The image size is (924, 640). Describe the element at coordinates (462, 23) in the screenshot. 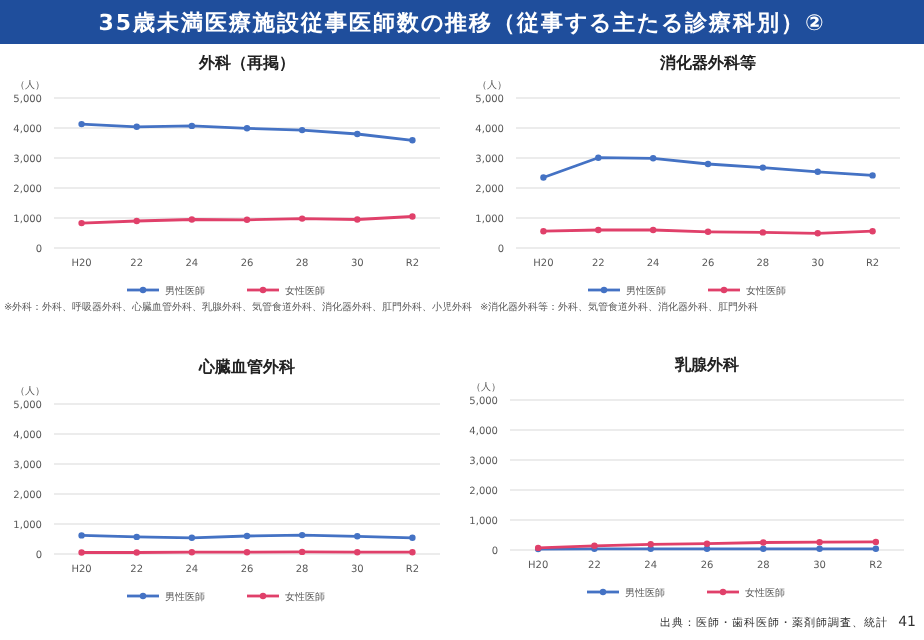

I see `text: 35歳未満医療施設従事医師数の推移（従事する主たる診療科別）②` at that location.